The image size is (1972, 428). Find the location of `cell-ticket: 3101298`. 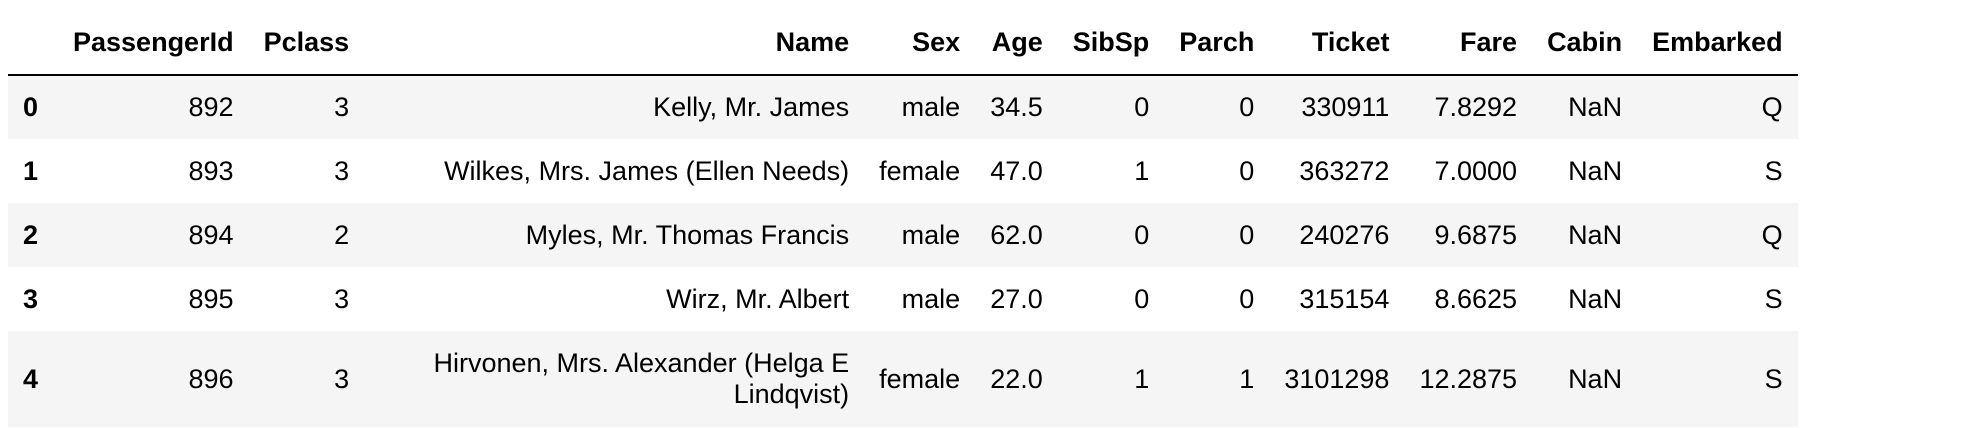

cell-ticket: 3101298 is located at coordinates (1337, 378).